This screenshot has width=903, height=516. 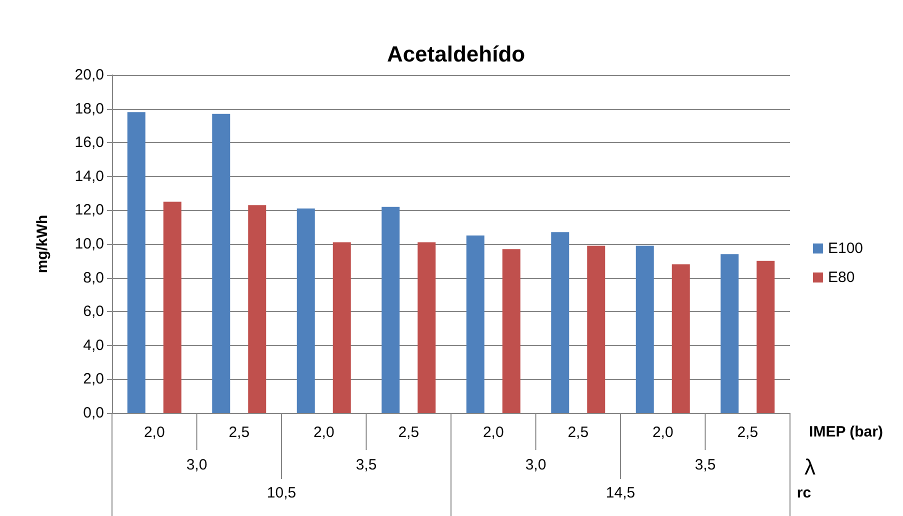 What do you see at coordinates (281, 493) in the screenshot?
I see `text: 10,5` at bounding box center [281, 493].